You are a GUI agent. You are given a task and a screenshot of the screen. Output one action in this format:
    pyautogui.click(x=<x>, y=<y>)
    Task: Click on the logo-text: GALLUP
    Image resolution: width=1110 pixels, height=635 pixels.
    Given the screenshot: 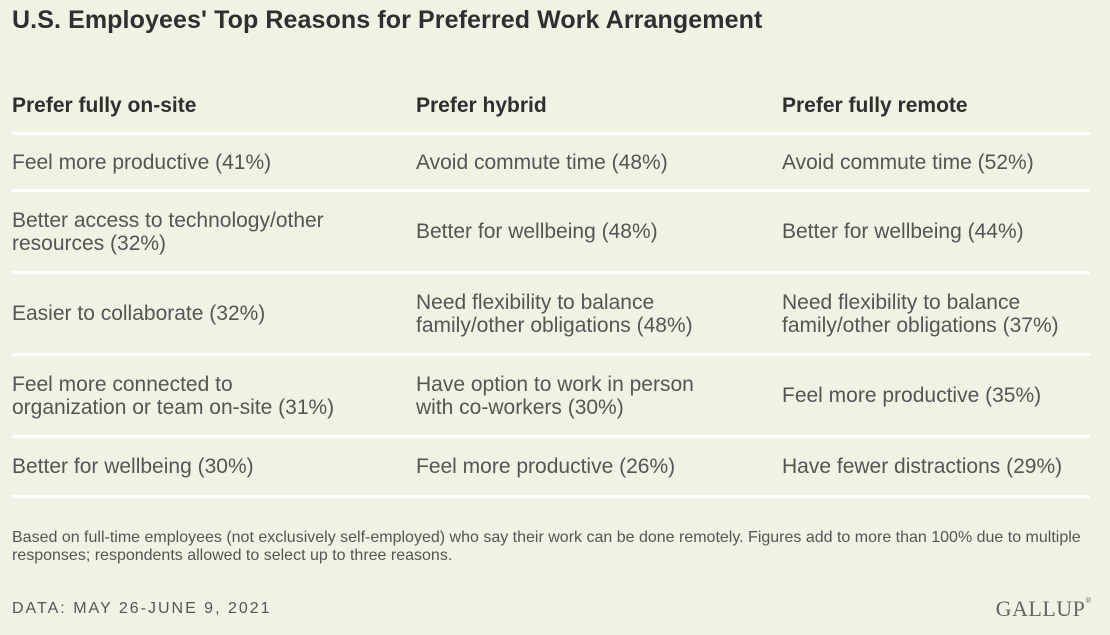 What is the action you would take?
    pyautogui.click(x=1040, y=608)
    